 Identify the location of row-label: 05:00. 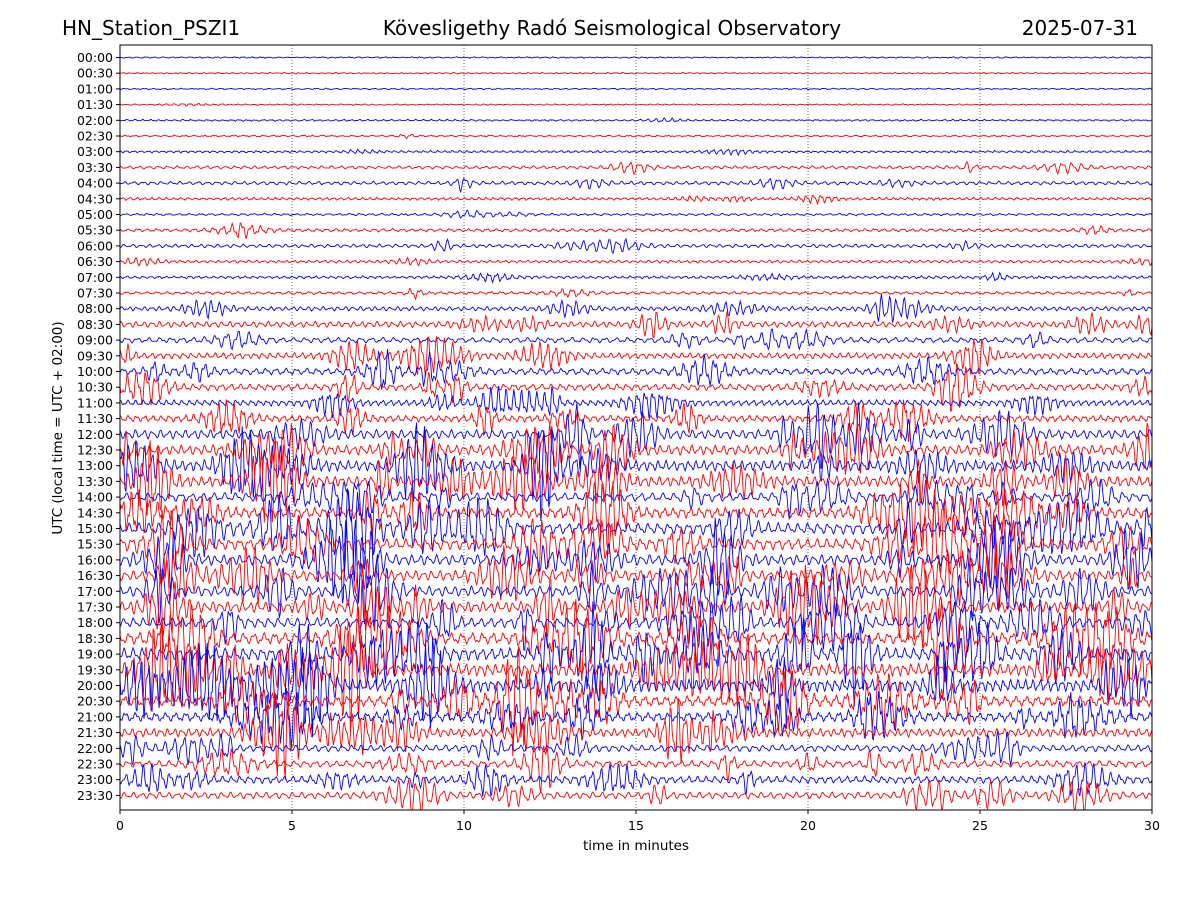
(95, 214).